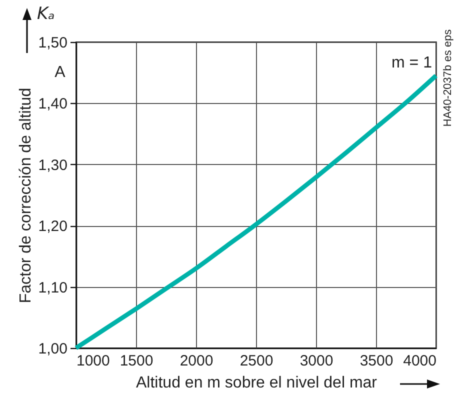 The width and height of the screenshot is (460, 402). What do you see at coordinates (257, 361) in the screenshot?
I see `x-tick-label: 2500` at bounding box center [257, 361].